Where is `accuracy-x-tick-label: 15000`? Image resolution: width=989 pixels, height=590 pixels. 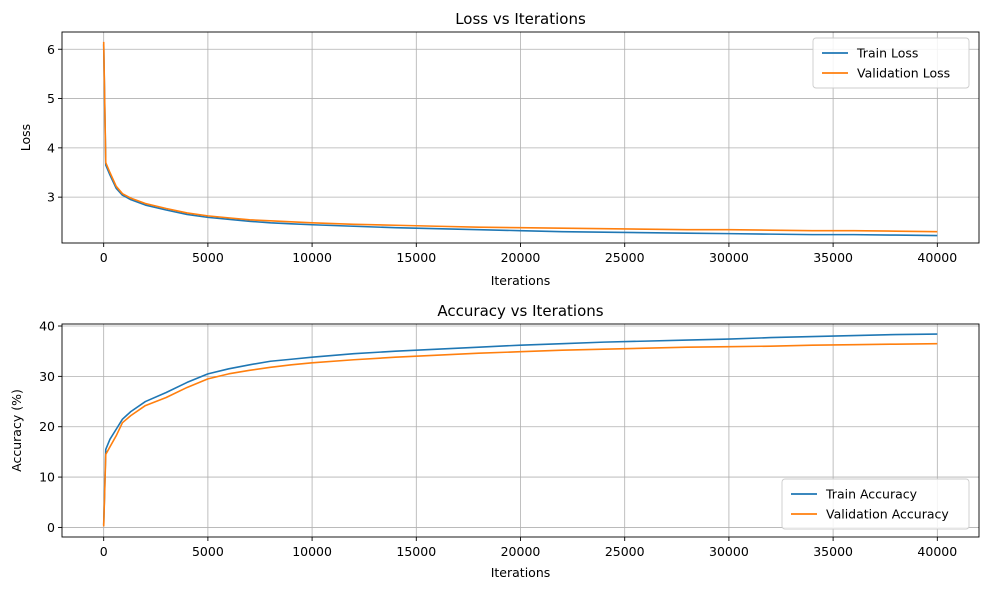 accuracy-x-tick-label: 15000 is located at coordinates (416, 551).